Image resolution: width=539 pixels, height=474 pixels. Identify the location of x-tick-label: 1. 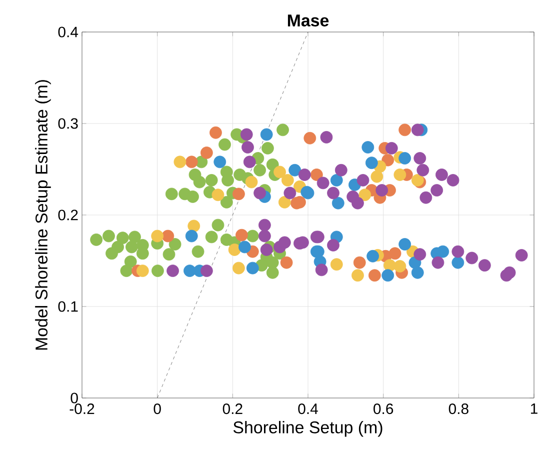
(534, 409).